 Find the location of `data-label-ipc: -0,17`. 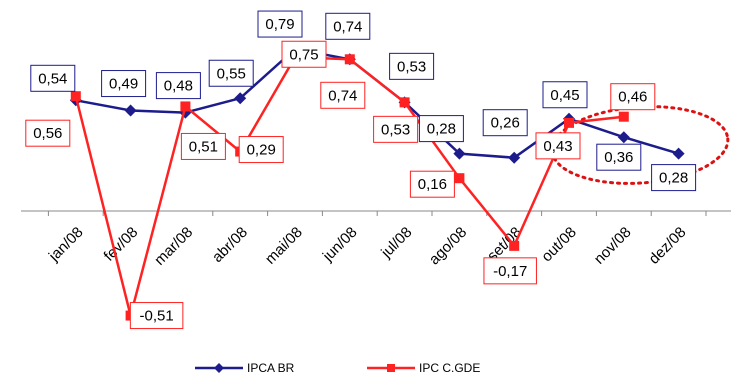

data-label-ipc: -0,17 is located at coordinates (510, 271).